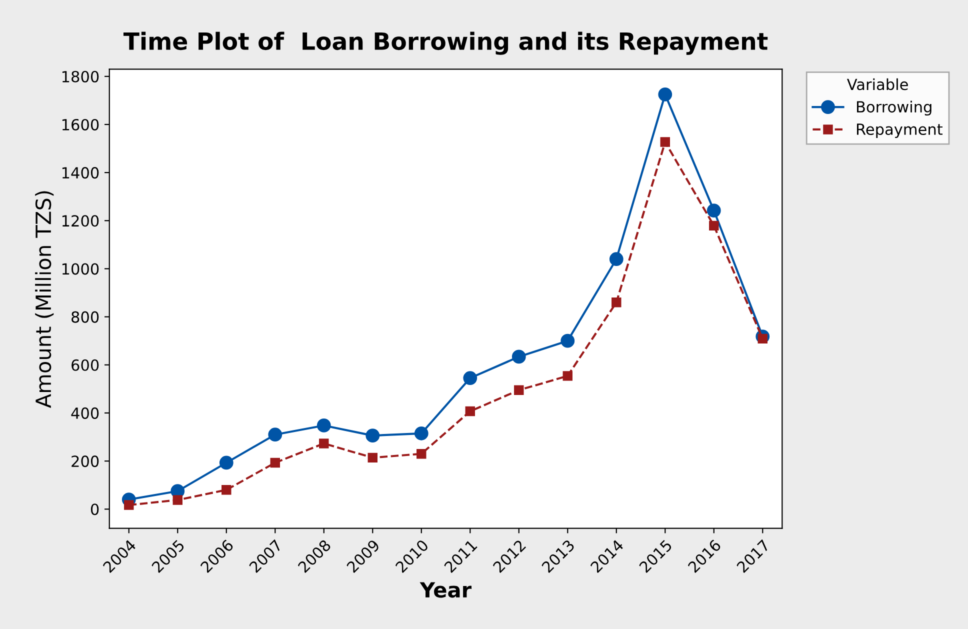 The image size is (968, 629). What do you see at coordinates (85, 413) in the screenshot?
I see `y-tick-label: 400` at bounding box center [85, 413].